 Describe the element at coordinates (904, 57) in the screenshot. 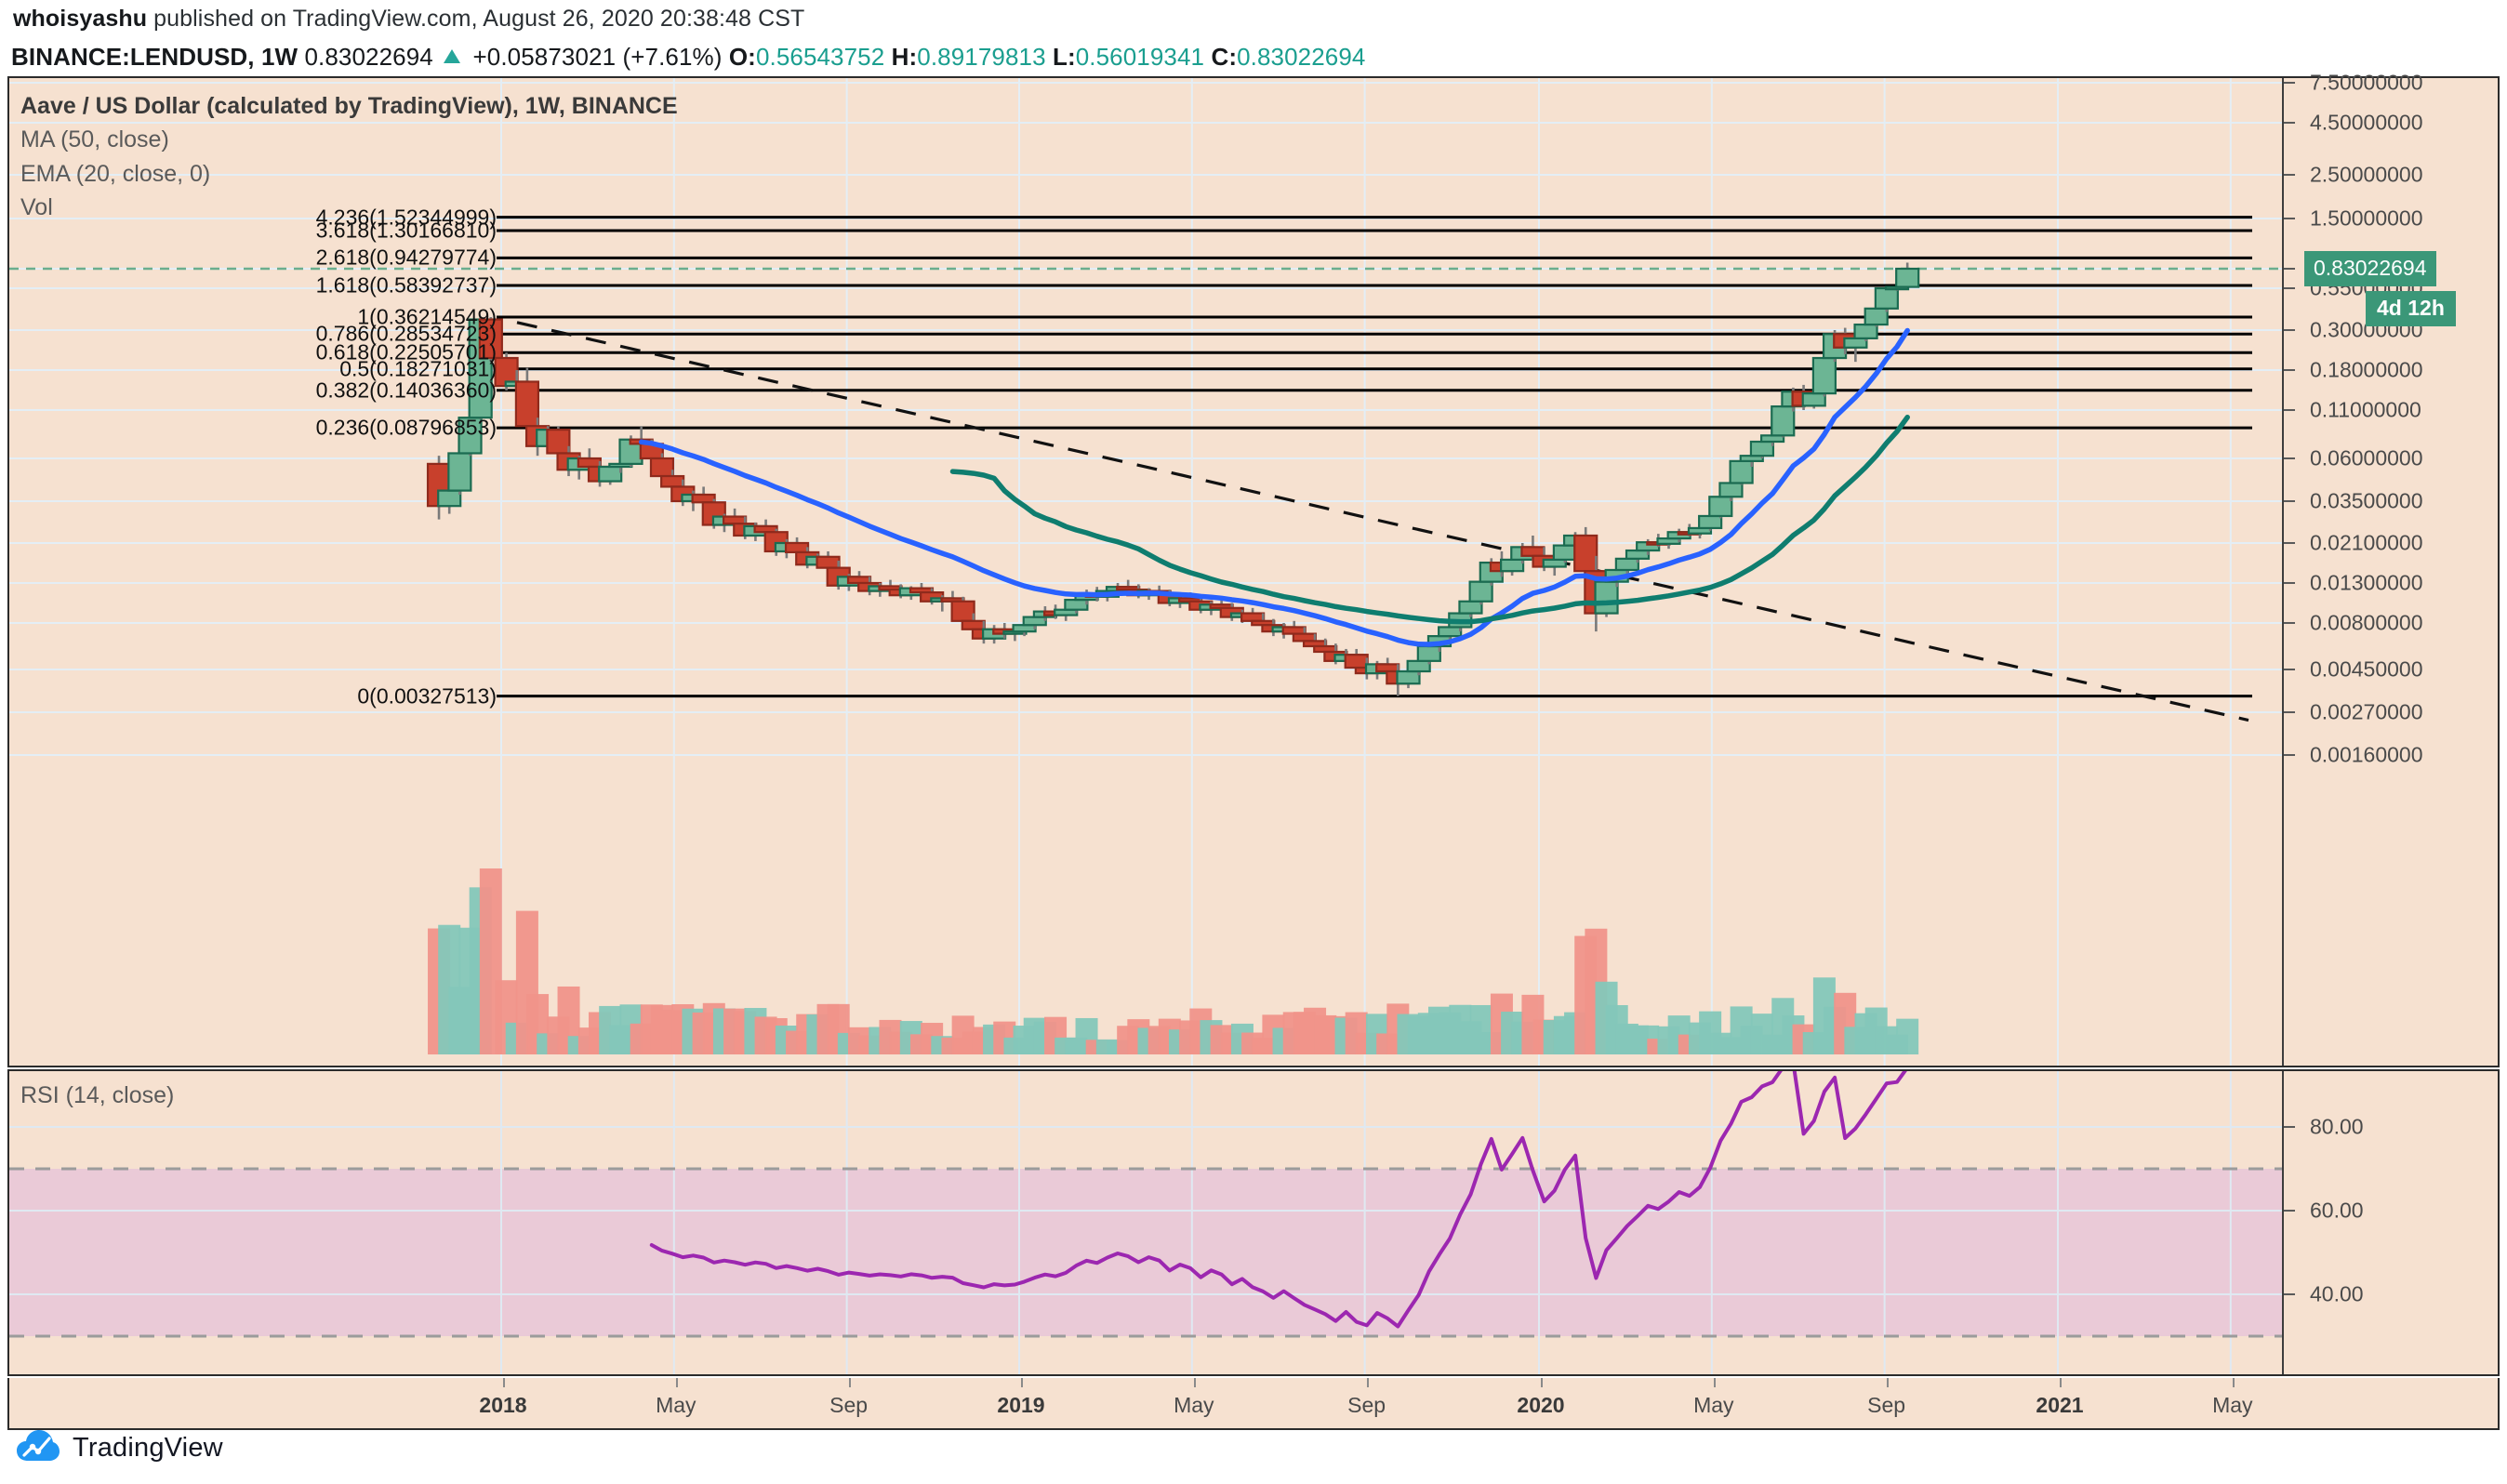

I see `high-key: H:` at that location.